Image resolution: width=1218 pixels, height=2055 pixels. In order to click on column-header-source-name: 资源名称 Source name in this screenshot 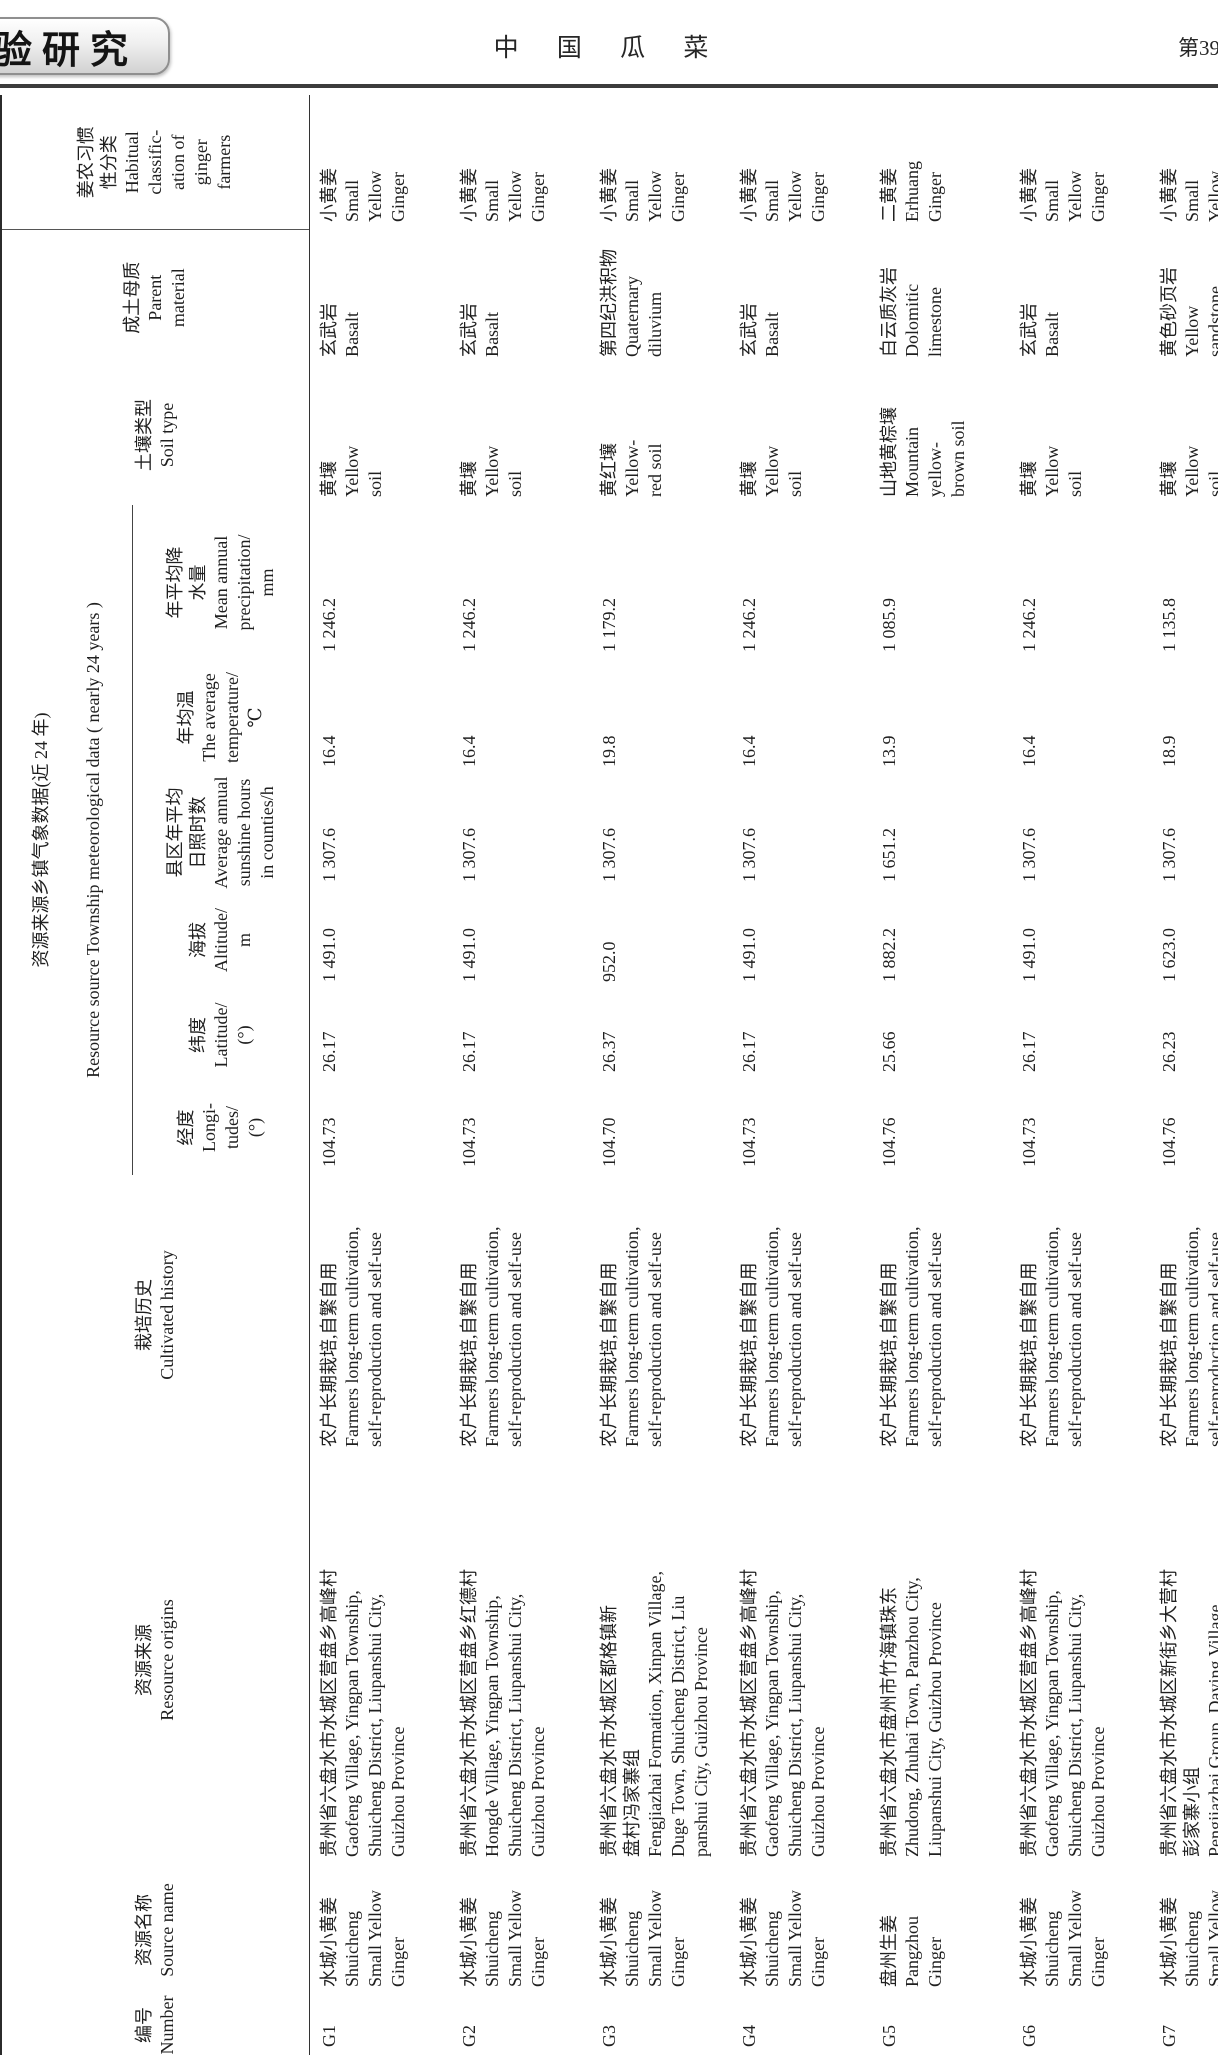, I will do `click(155, 1930)`.